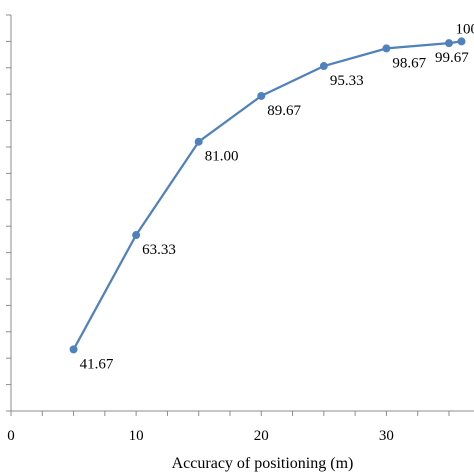 This screenshot has height=474, width=474. Describe the element at coordinates (263, 463) in the screenshot. I see `x-axis-title: Accuracy of positioning (m)` at that location.